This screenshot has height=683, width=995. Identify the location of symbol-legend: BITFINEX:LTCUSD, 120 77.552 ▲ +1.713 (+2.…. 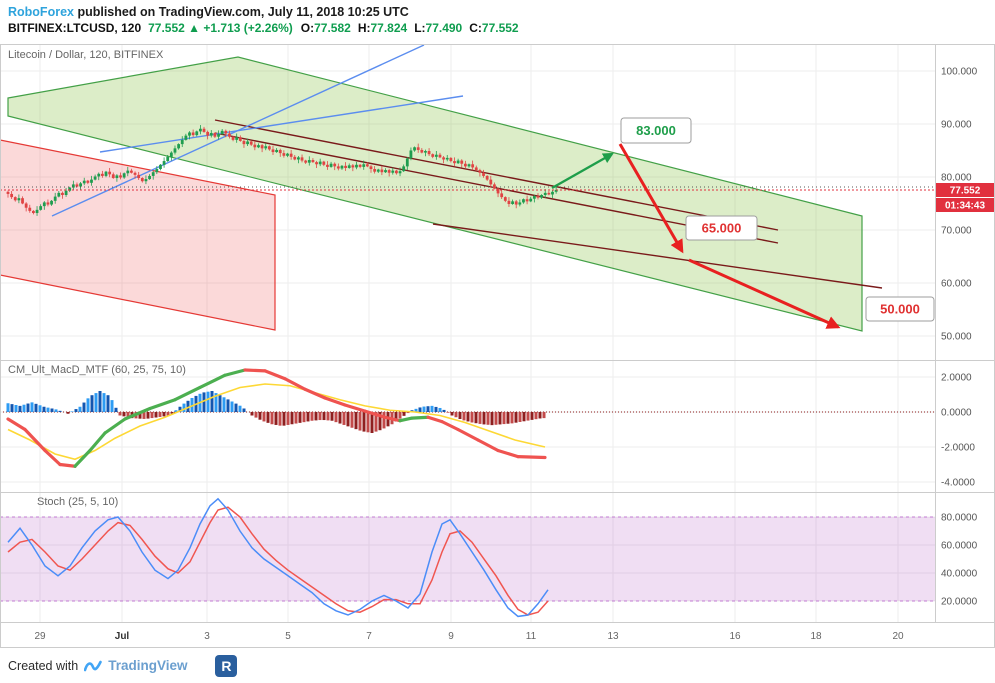
(497, 28).